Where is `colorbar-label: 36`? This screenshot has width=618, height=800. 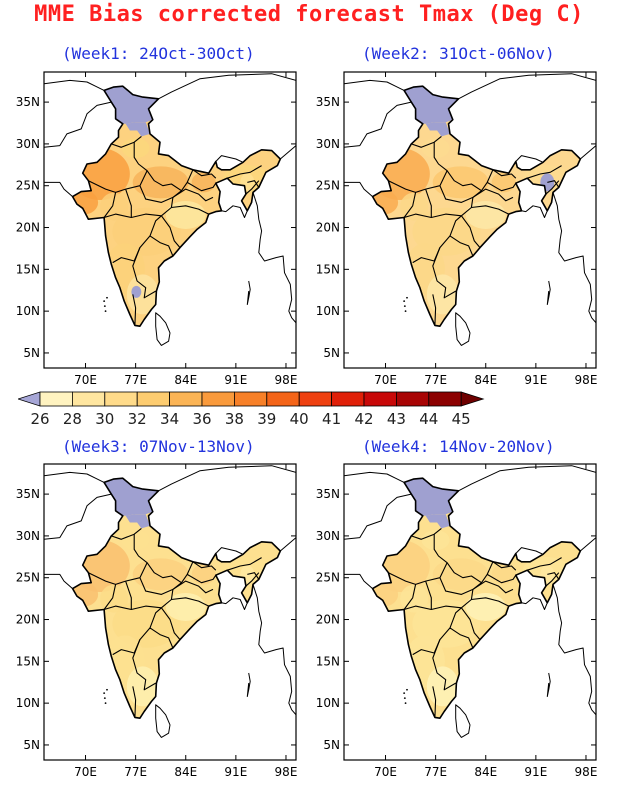
colorbar-label: 36 is located at coordinates (201, 419).